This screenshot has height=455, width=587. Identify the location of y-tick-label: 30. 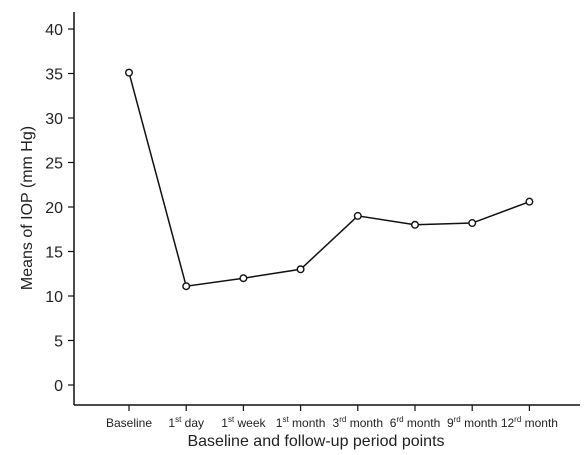
(54, 119).